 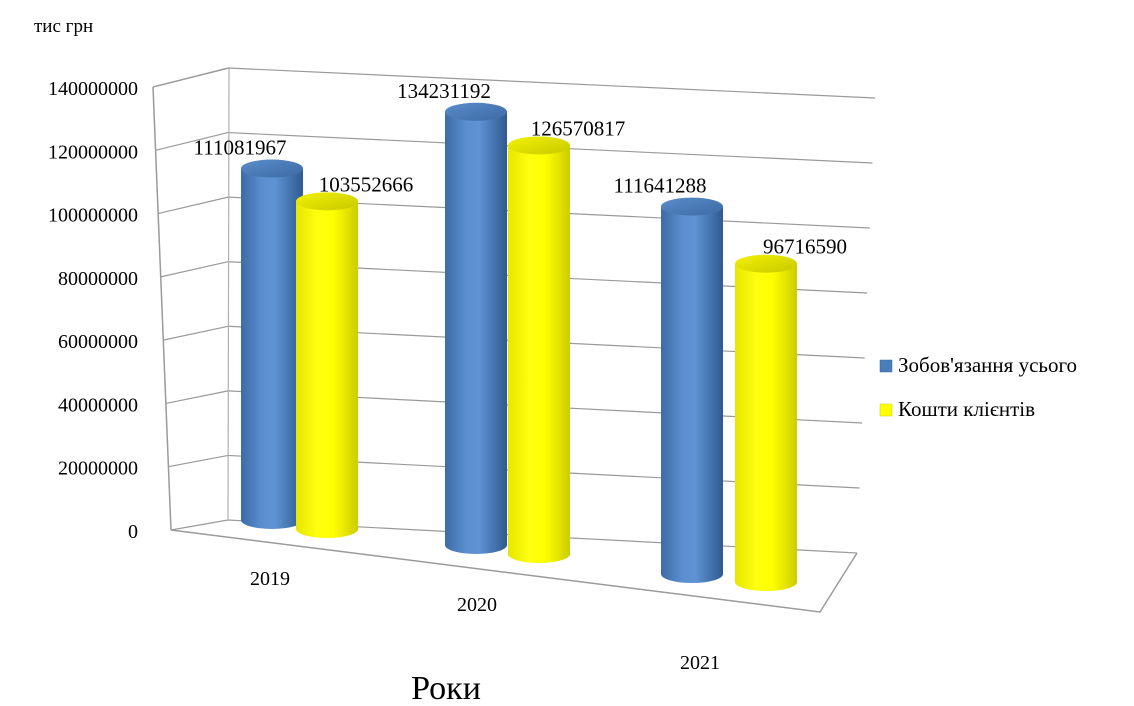 I want to click on y-tick-label: 100000000, so click(x=93, y=216).